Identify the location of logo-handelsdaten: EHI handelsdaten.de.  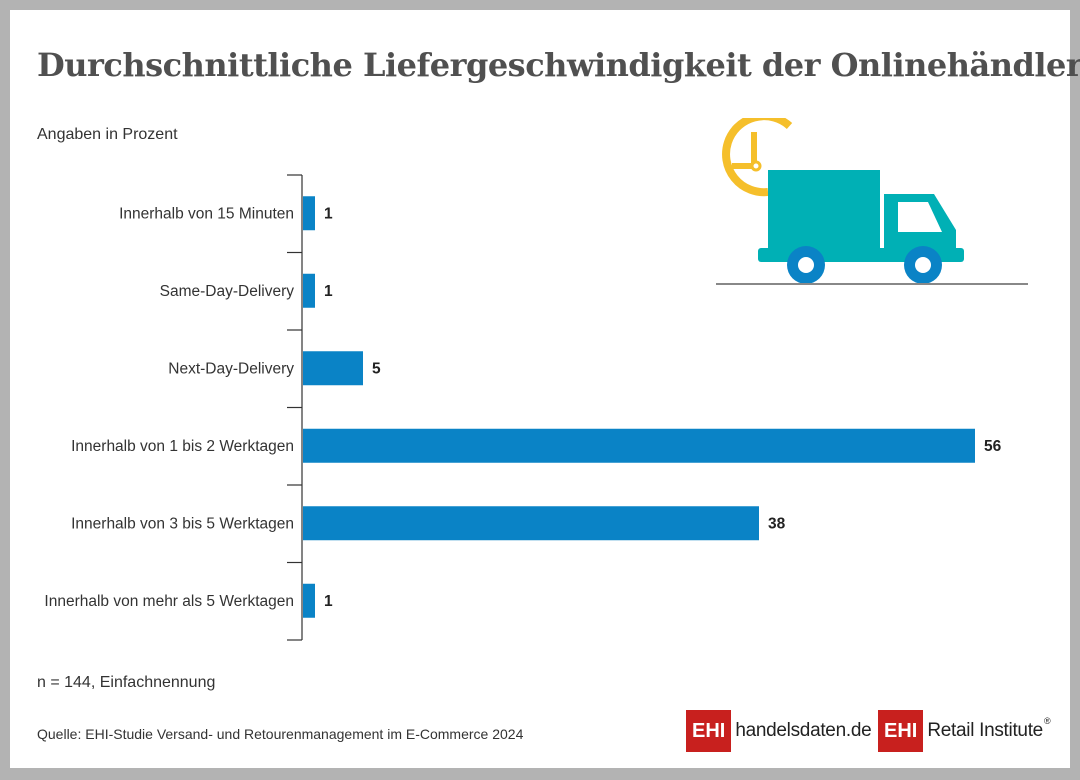
(779, 731).